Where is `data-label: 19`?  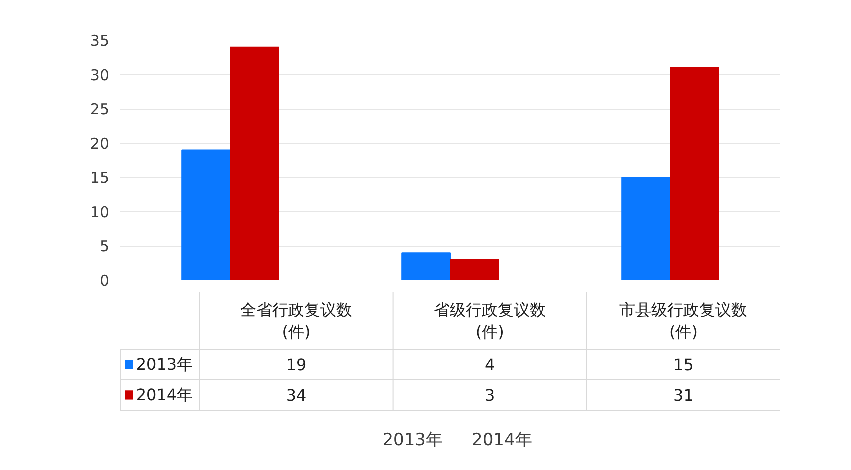 data-label: 19 is located at coordinates (296, 365).